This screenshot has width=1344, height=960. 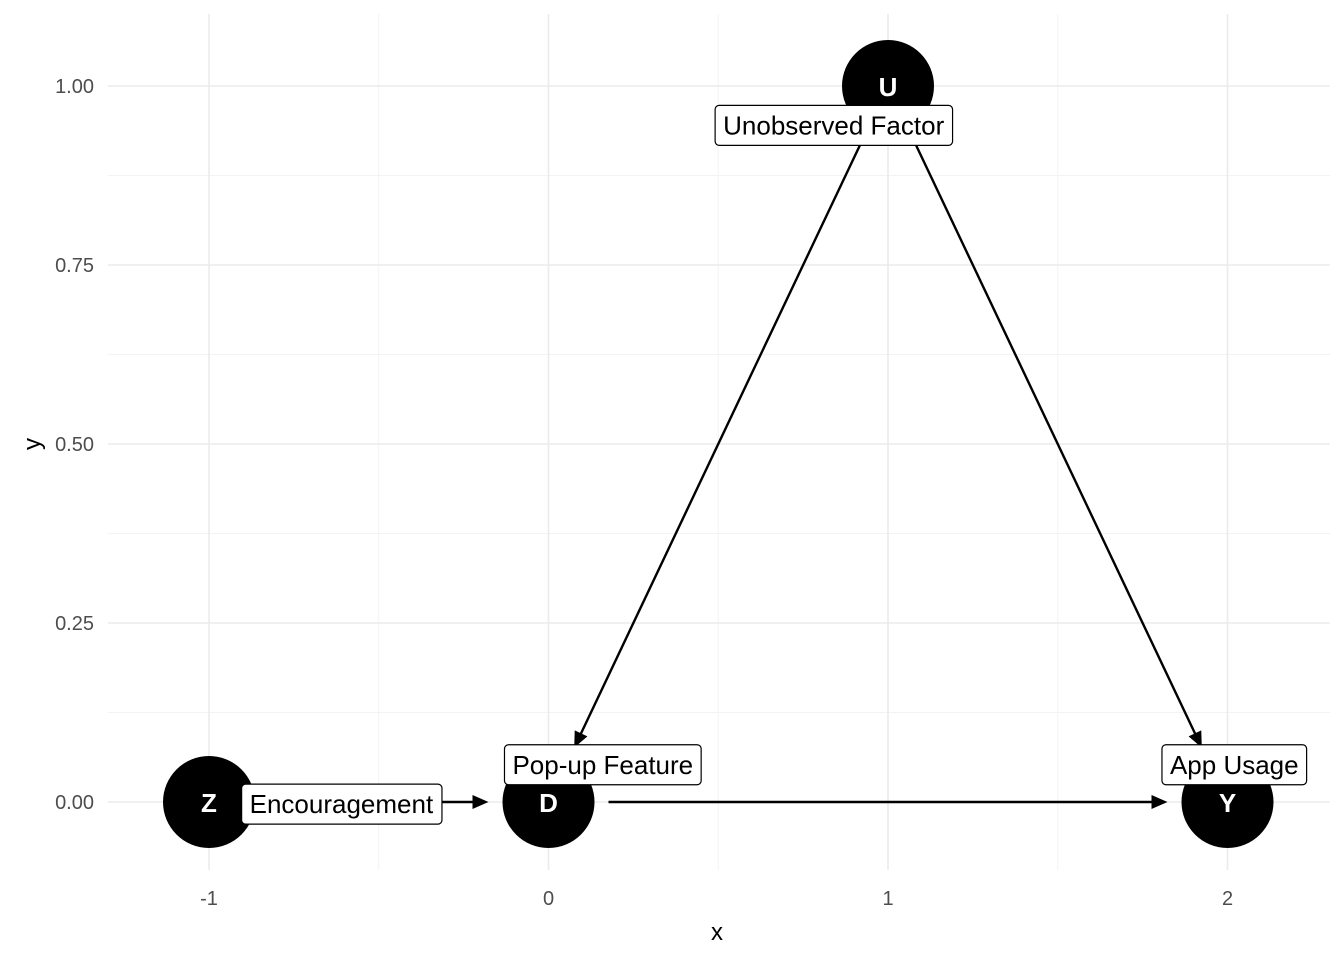 I want to click on label-text: Encouragement, so click(x=342, y=804).